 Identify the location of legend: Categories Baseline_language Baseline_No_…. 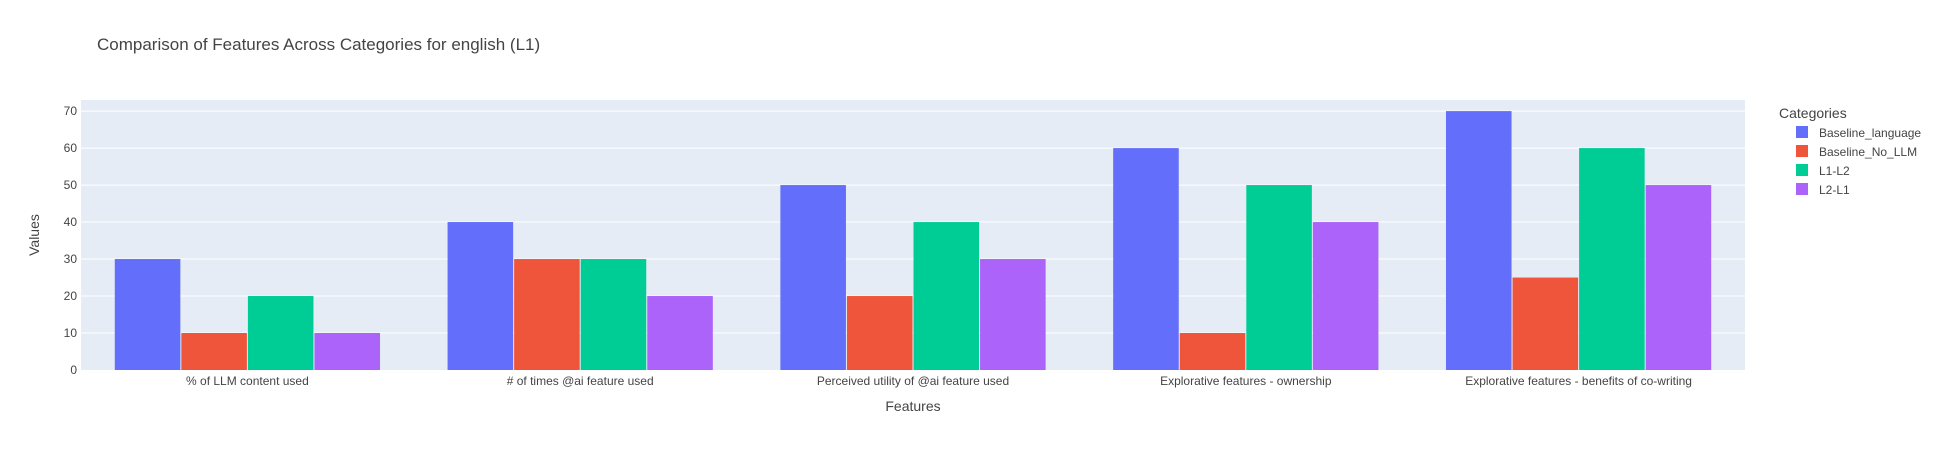
(1850, 151).